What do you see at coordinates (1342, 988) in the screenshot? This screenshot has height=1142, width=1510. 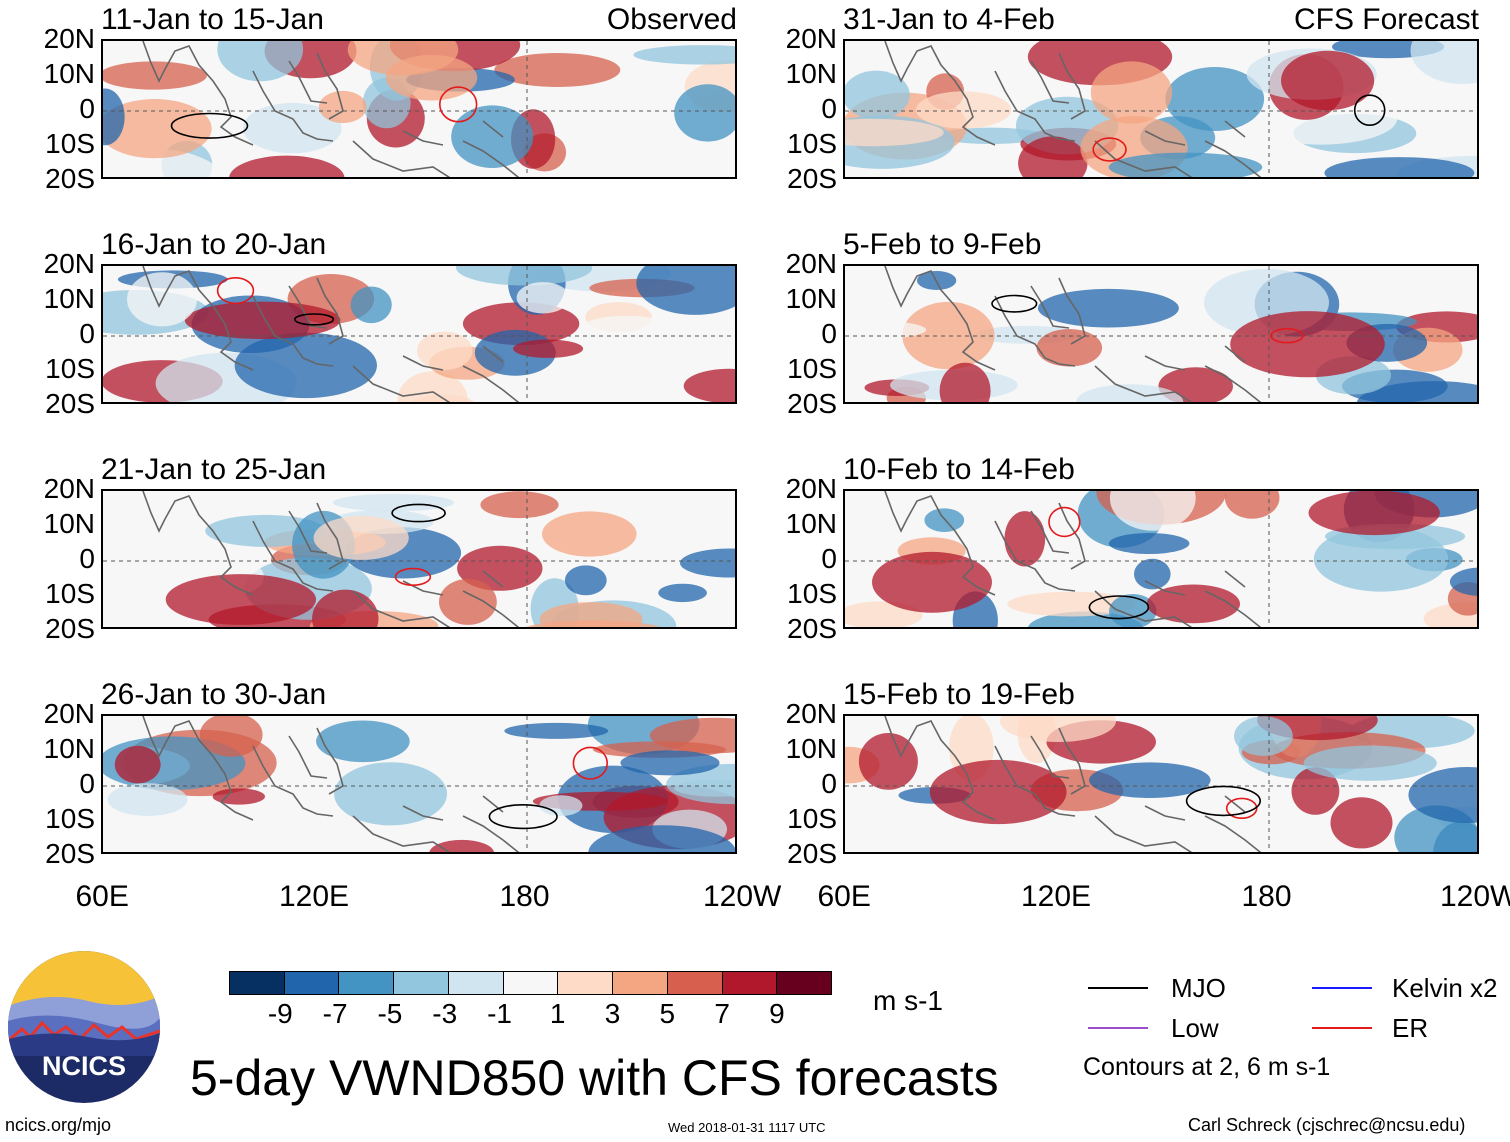 I see `legend-kelvin-line` at bounding box center [1342, 988].